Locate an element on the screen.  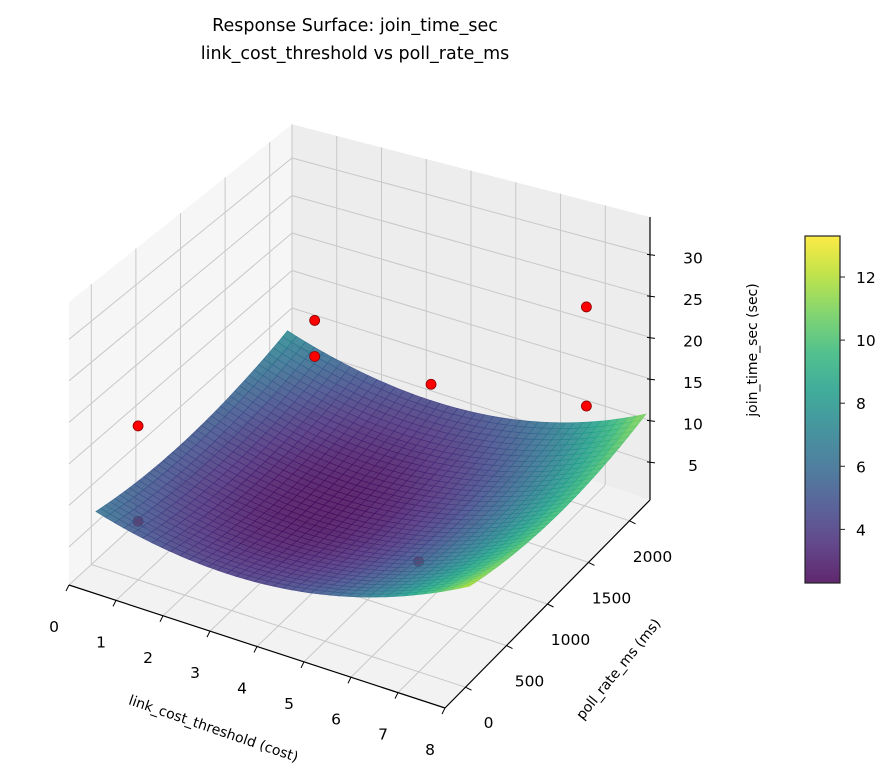
x-tick-label: 5 is located at coordinates (289, 704).